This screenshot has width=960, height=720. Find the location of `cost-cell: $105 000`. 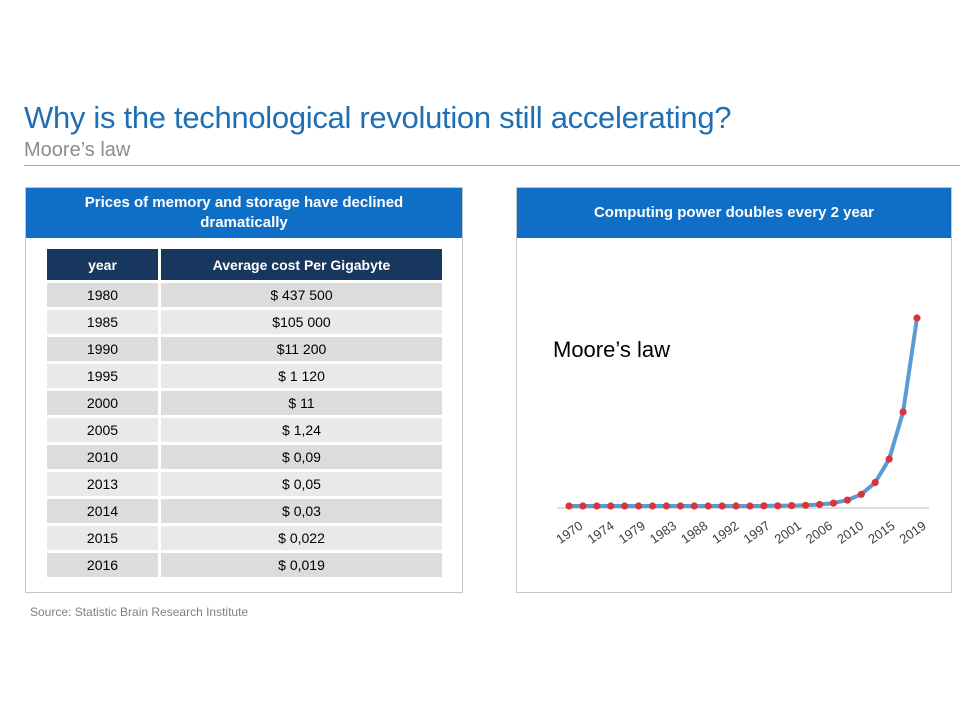

cost-cell: $105 000 is located at coordinates (301, 322).